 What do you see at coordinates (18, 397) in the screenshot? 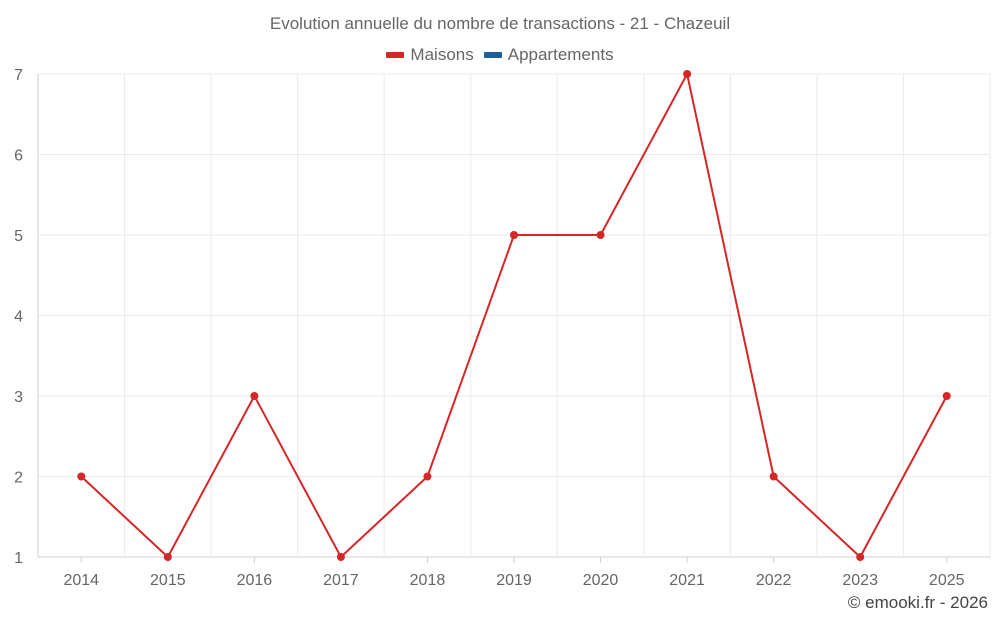
I see `y-tick-label: 3` at bounding box center [18, 397].